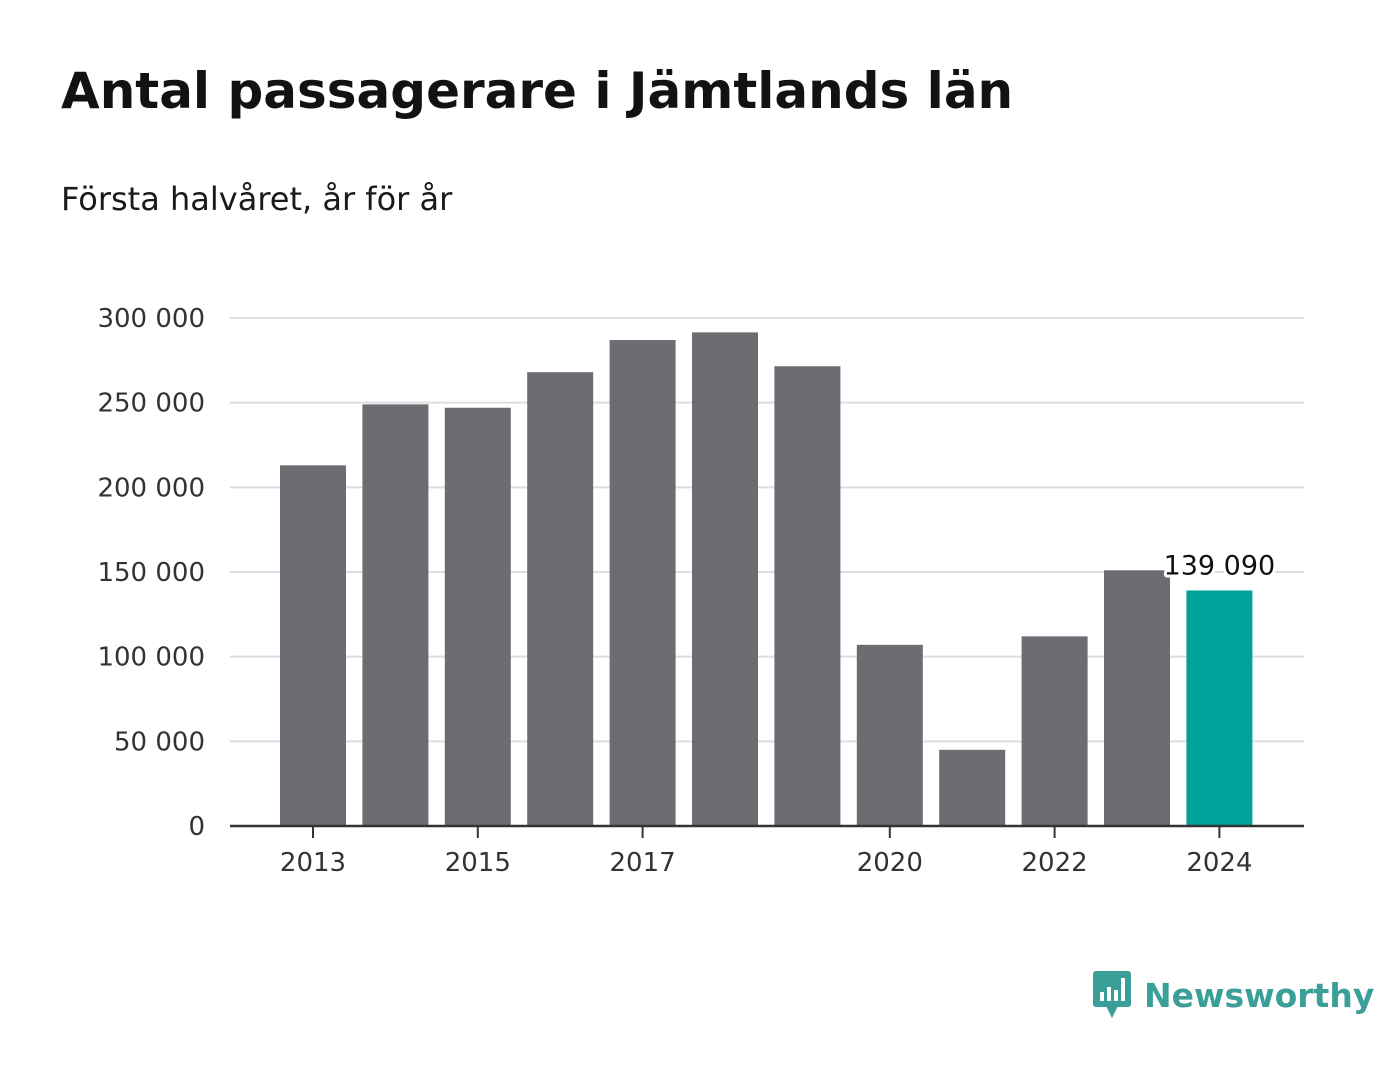  Describe the element at coordinates (890, 863) in the screenshot. I see `x-tick-label: 2020` at that location.